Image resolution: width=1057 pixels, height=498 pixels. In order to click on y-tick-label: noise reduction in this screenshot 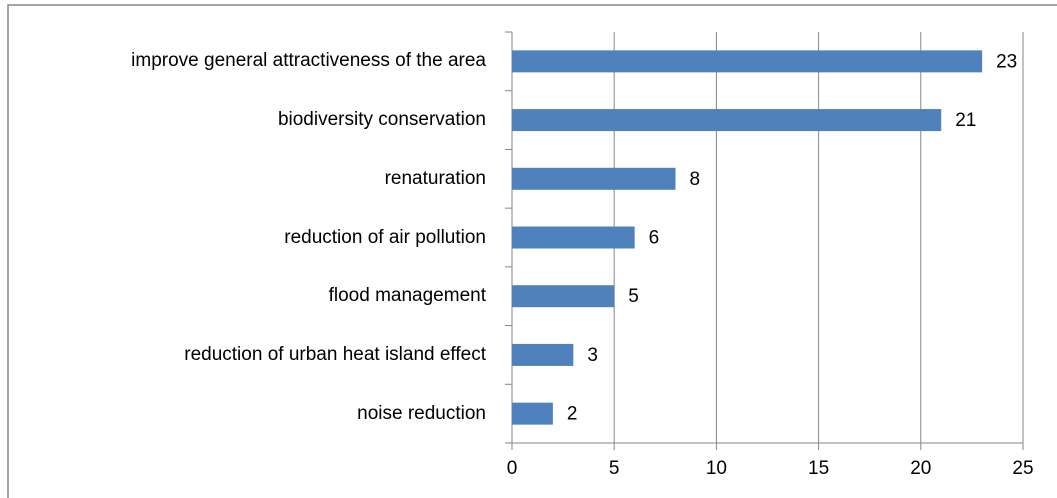, I will do `click(421, 413)`.